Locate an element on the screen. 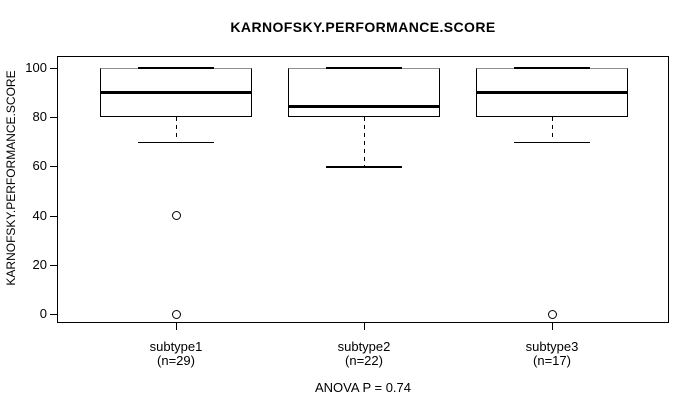  x-group-count: (n=29) is located at coordinates (176, 360).